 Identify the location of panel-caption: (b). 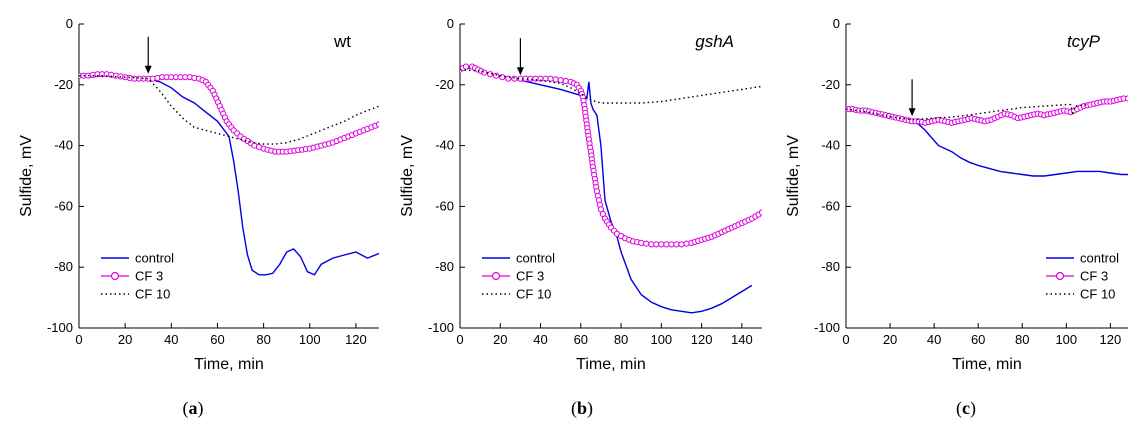
(582, 408).